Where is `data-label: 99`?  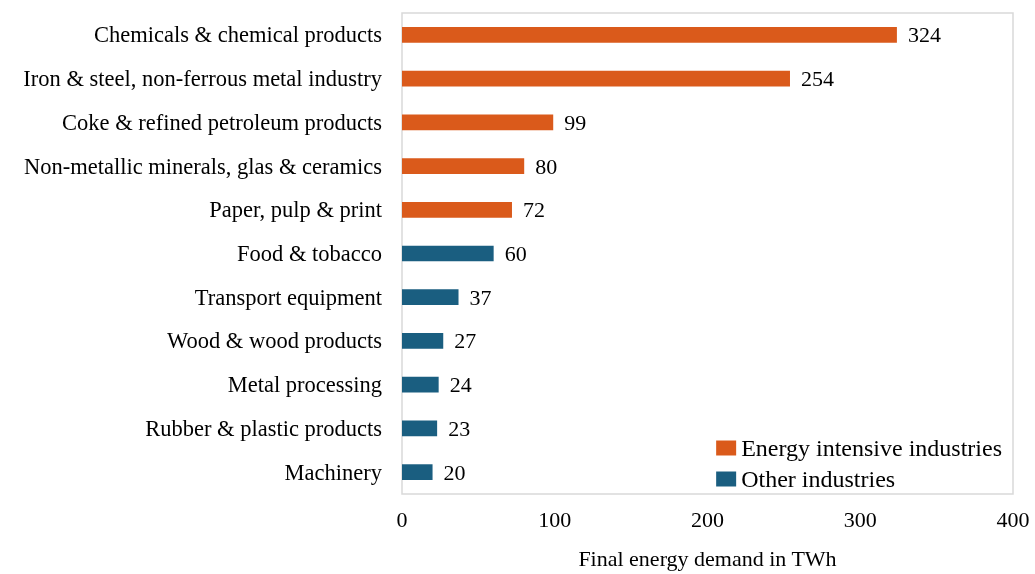 data-label: 99 is located at coordinates (575, 122).